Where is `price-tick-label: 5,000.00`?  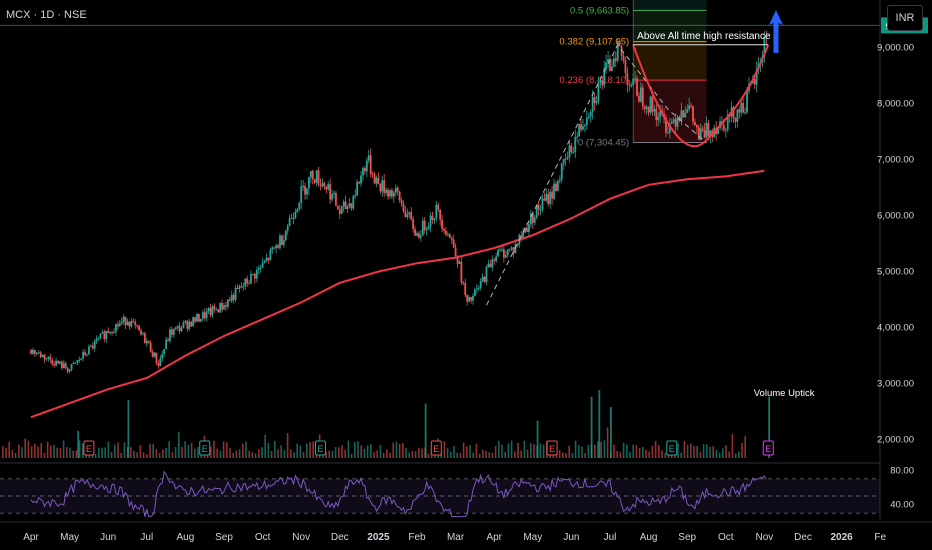 price-tick-label: 5,000.00 is located at coordinates (895, 272).